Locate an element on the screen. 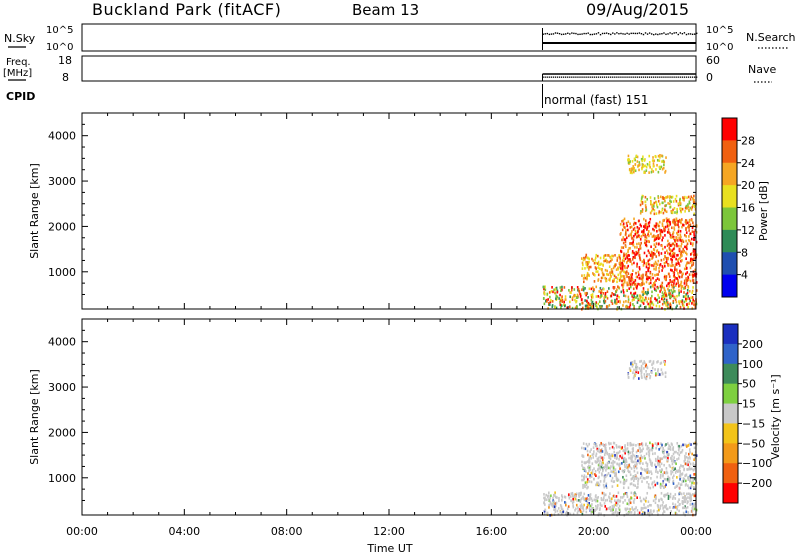  velocity-colorbar-label: Velocity [m s⁻¹] is located at coordinates (775, 416).